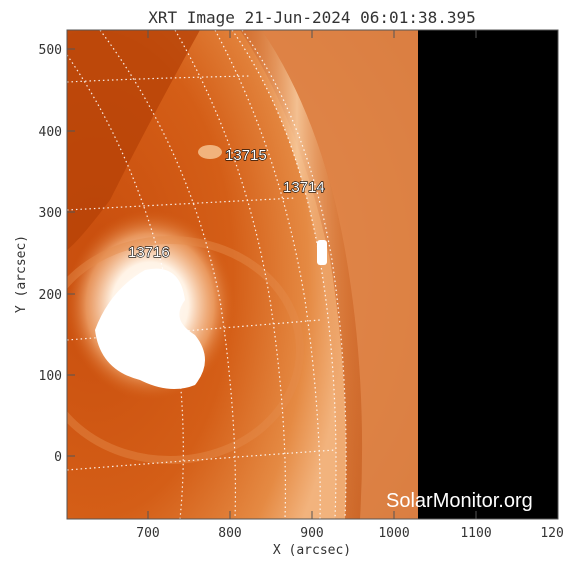  I want to click on y-tick-marks, so click(71, 252).